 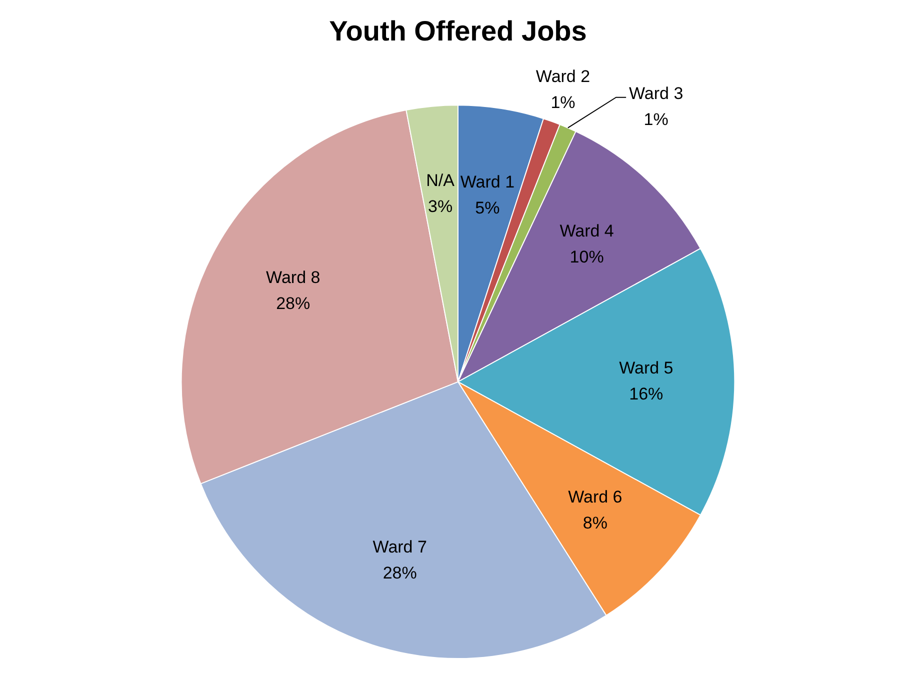 What do you see at coordinates (563, 76) in the screenshot?
I see `slice-label: Ward 2` at bounding box center [563, 76].